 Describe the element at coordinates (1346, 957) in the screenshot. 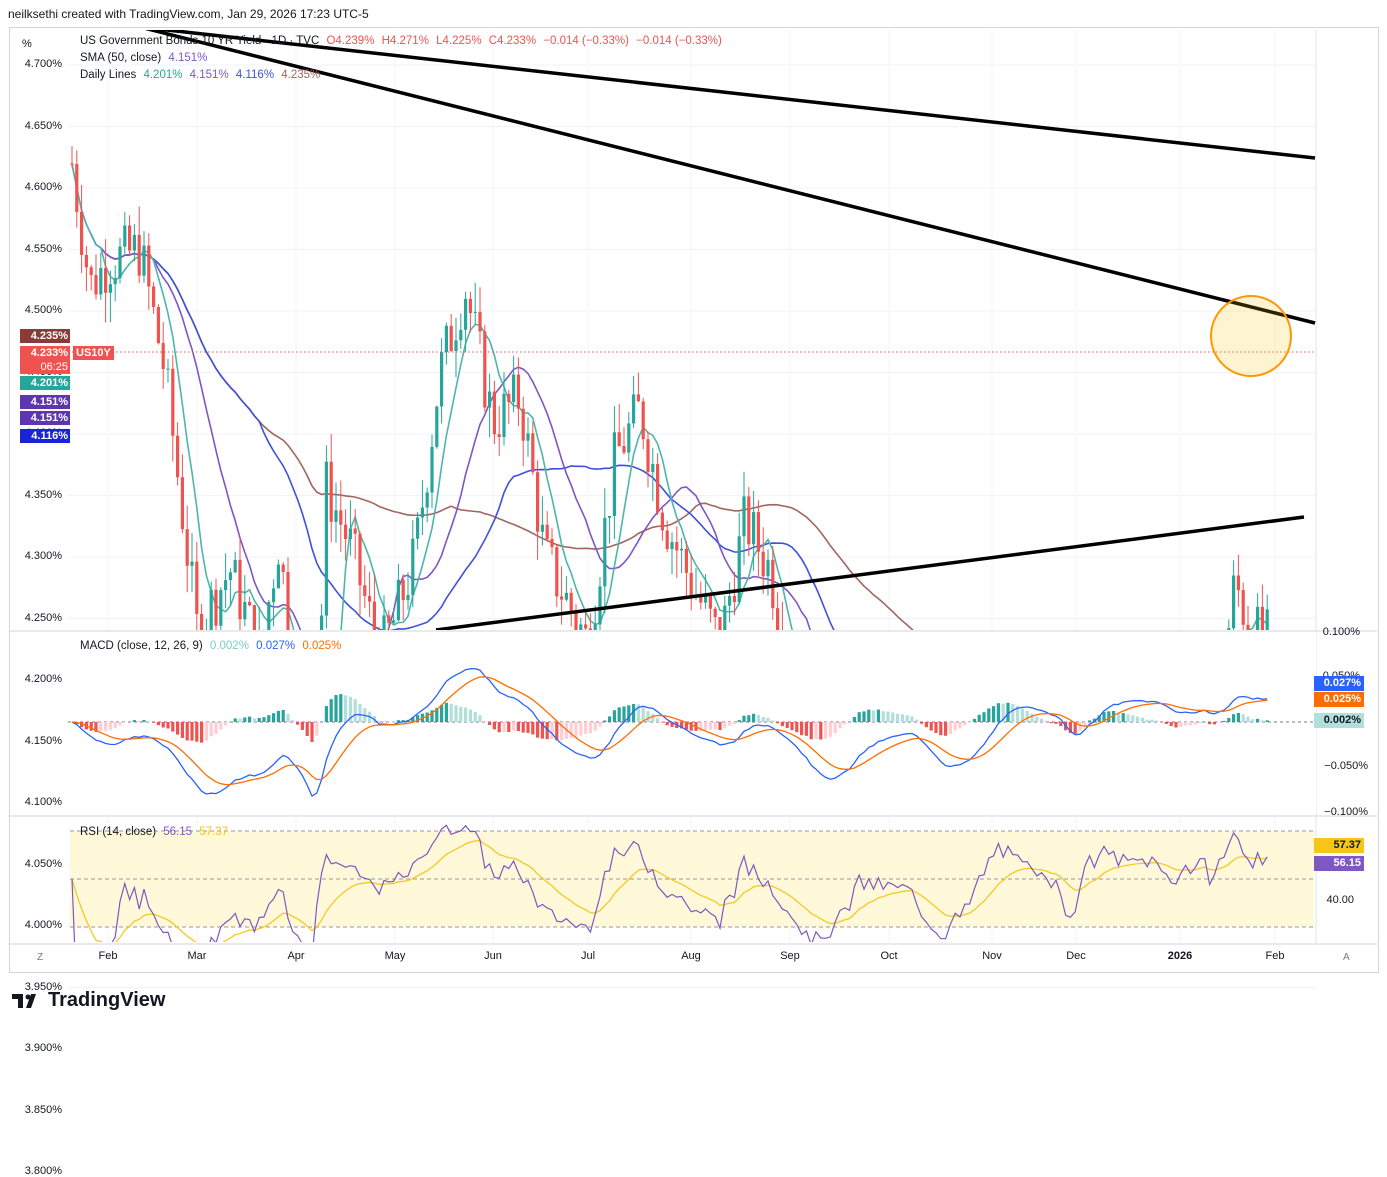

I see `auto-scale-button: A` at that location.